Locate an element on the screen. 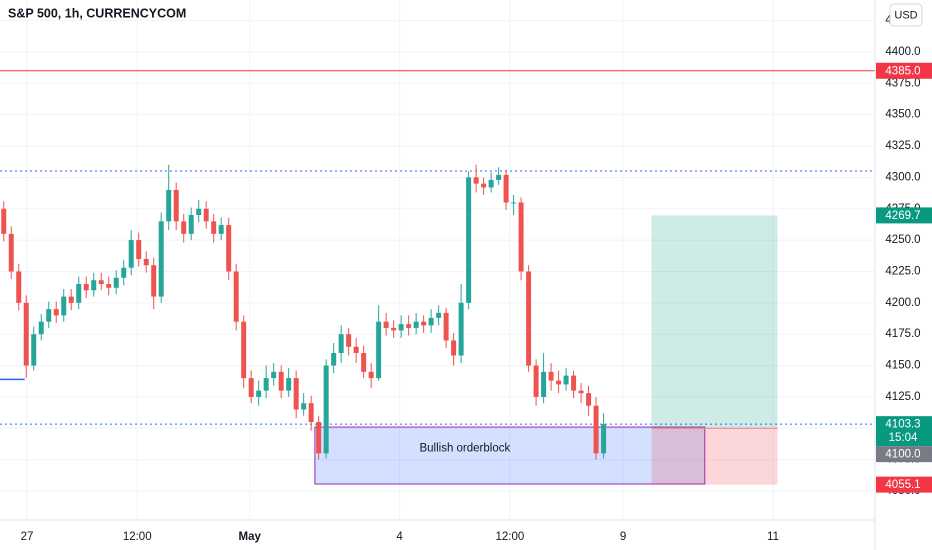 The height and width of the screenshot is (550, 932). y-tick-label: 4350.0 is located at coordinates (902, 115).